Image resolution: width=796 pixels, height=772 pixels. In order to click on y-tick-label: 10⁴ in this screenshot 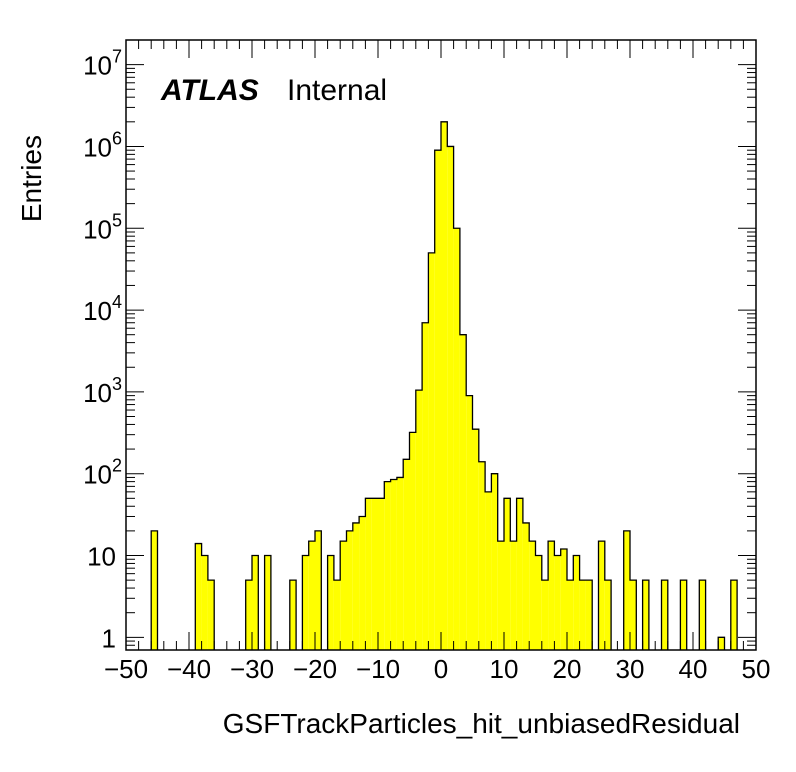, I will do `click(102, 309)`.